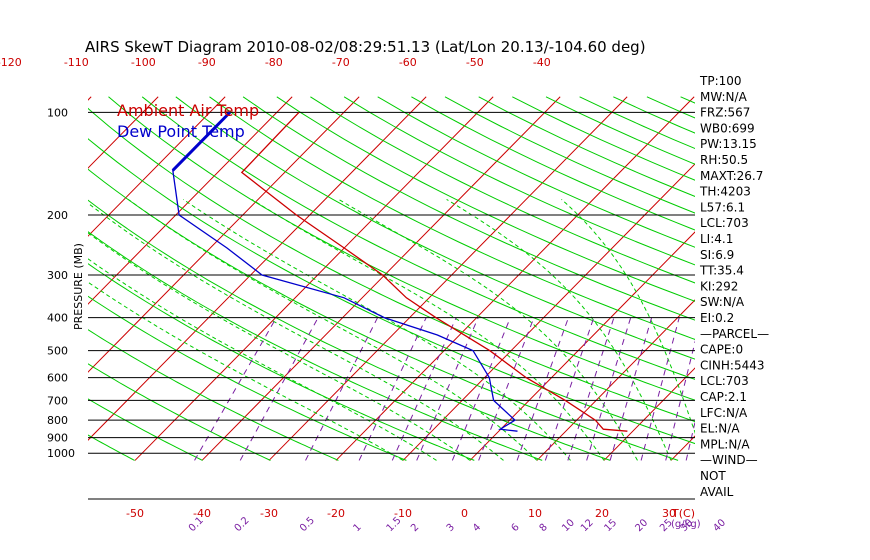 This screenshot has width=870, height=560. Describe the element at coordinates (78, 286) in the screenshot. I see `y-axis-label: PRESSURE (MB)` at that location.